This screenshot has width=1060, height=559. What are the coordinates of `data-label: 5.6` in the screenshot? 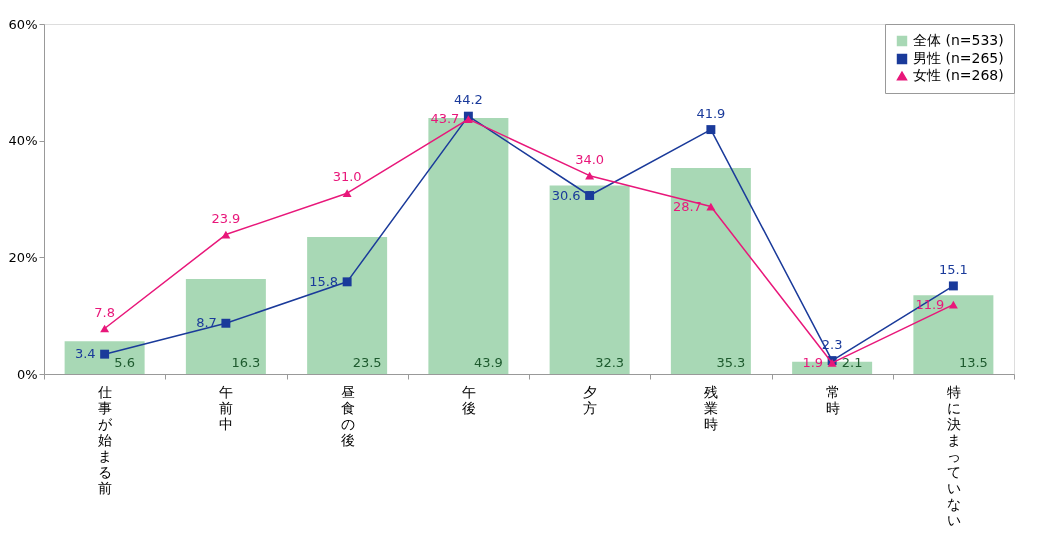 It's located at (124, 362).